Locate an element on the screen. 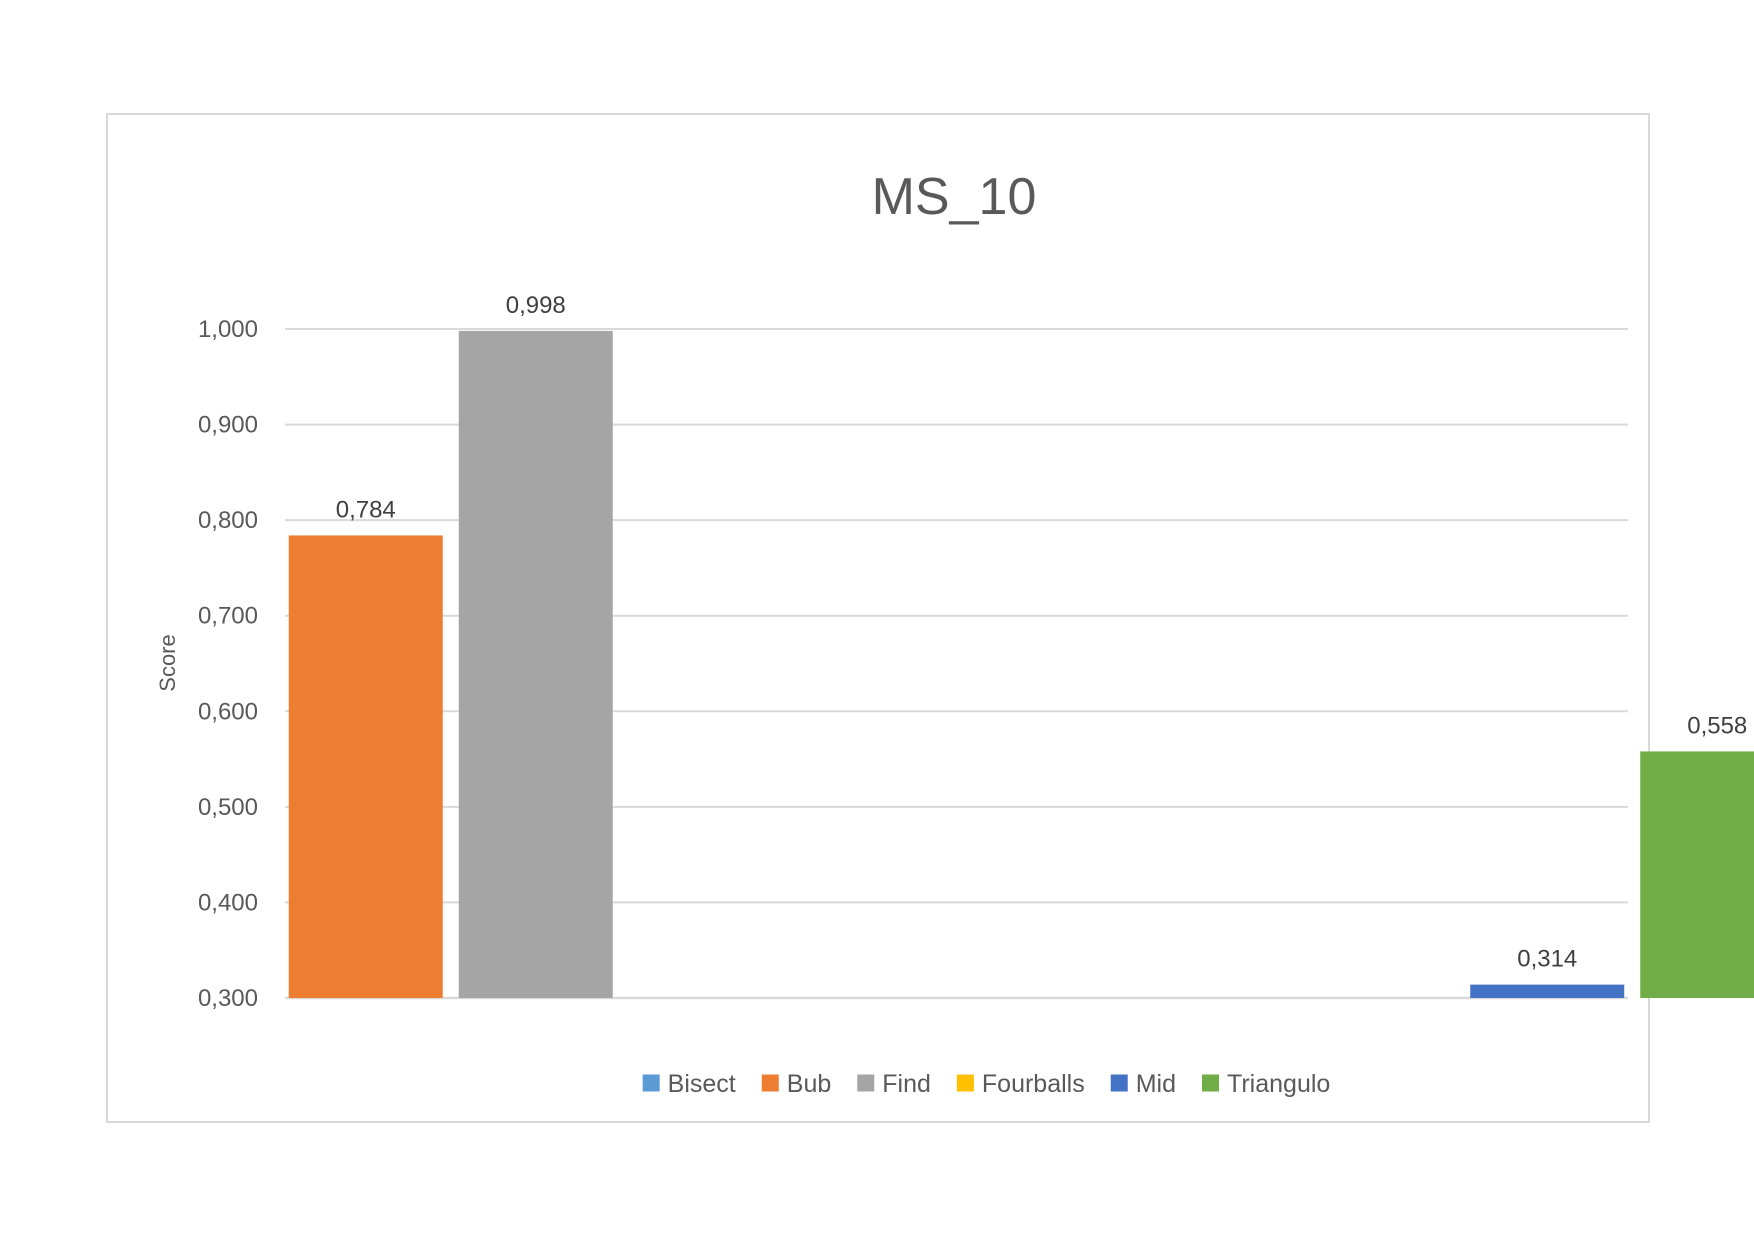 Image resolution: width=1754 pixels, height=1240 pixels. y-tick-label: 0,900 is located at coordinates (228, 425).